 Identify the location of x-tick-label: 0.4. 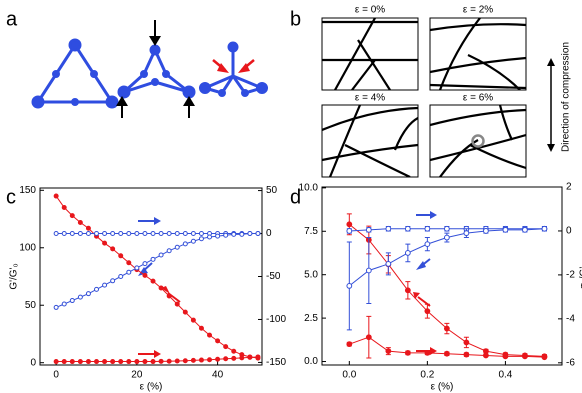
(505, 375).